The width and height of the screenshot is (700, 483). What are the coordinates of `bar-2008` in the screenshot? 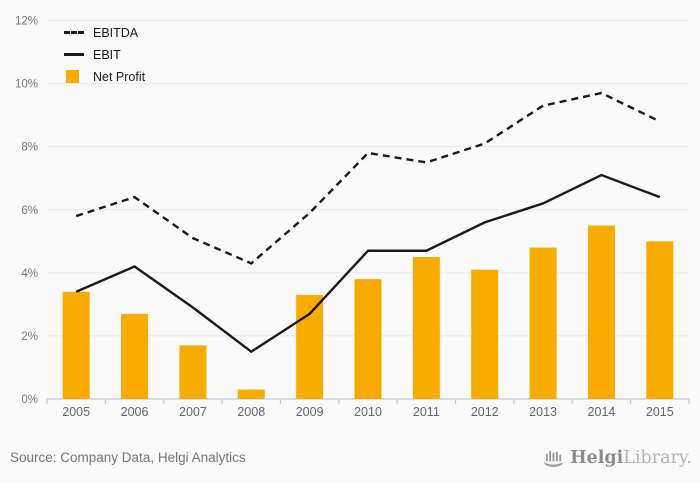 It's located at (251, 394).